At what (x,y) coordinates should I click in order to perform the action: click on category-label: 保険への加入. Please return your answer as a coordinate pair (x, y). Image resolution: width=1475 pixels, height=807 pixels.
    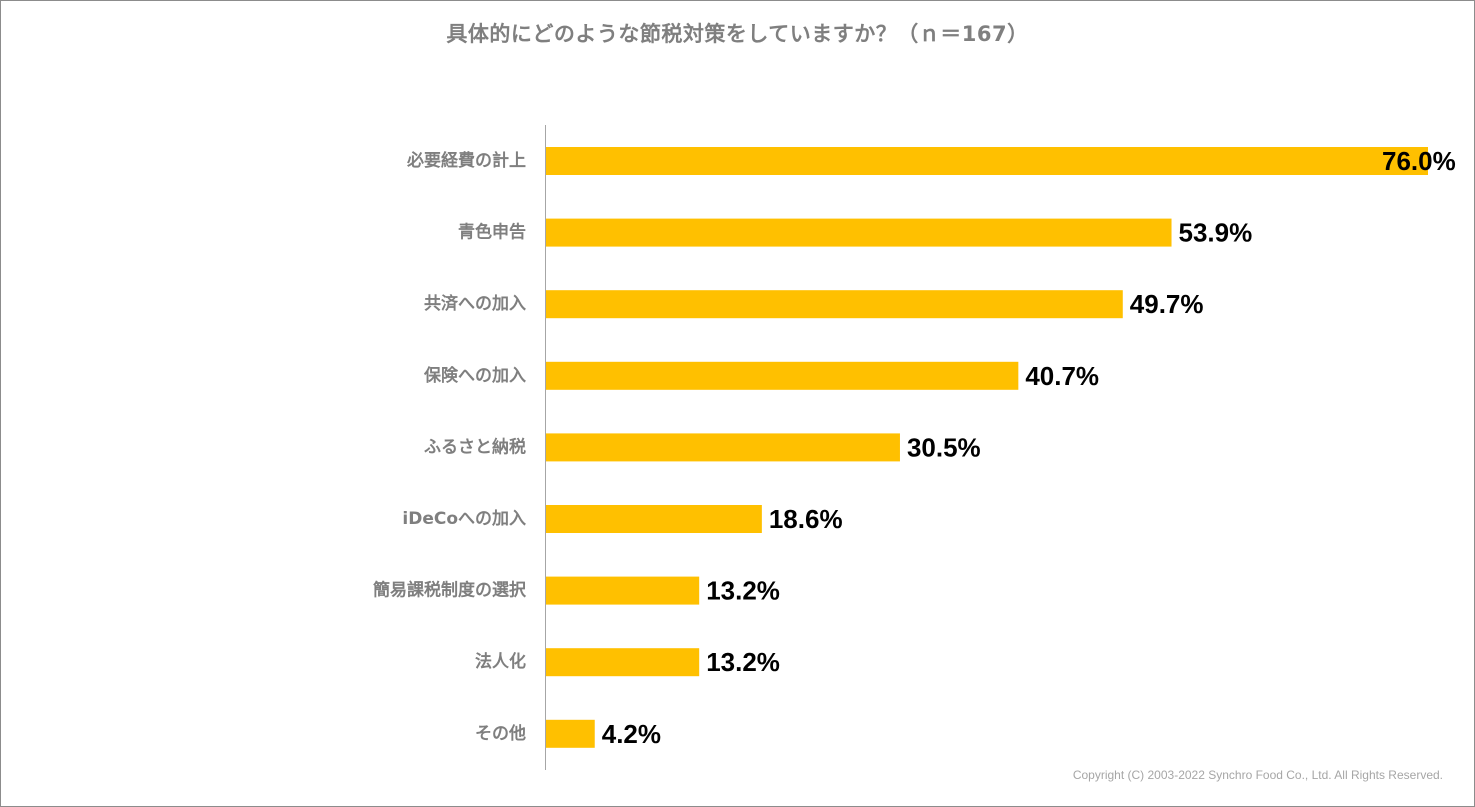
    Looking at the image, I should click on (474, 375).